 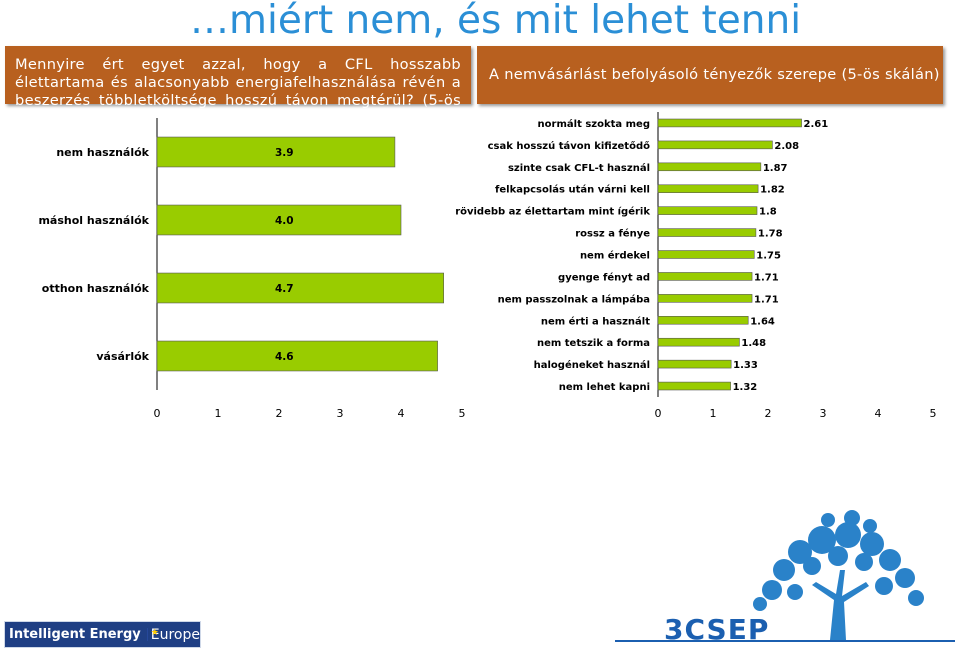 I want to click on category-label: vásárlók, so click(x=122, y=356).